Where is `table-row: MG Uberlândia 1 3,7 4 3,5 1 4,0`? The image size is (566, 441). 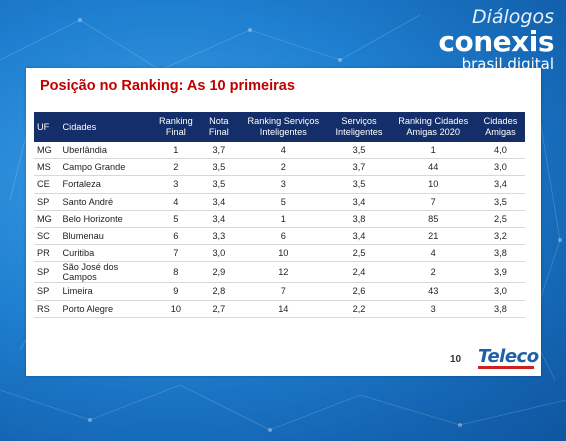 table-row: MG Uberlândia 1 3,7 4 3,5 1 4,0 is located at coordinates (279, 151).